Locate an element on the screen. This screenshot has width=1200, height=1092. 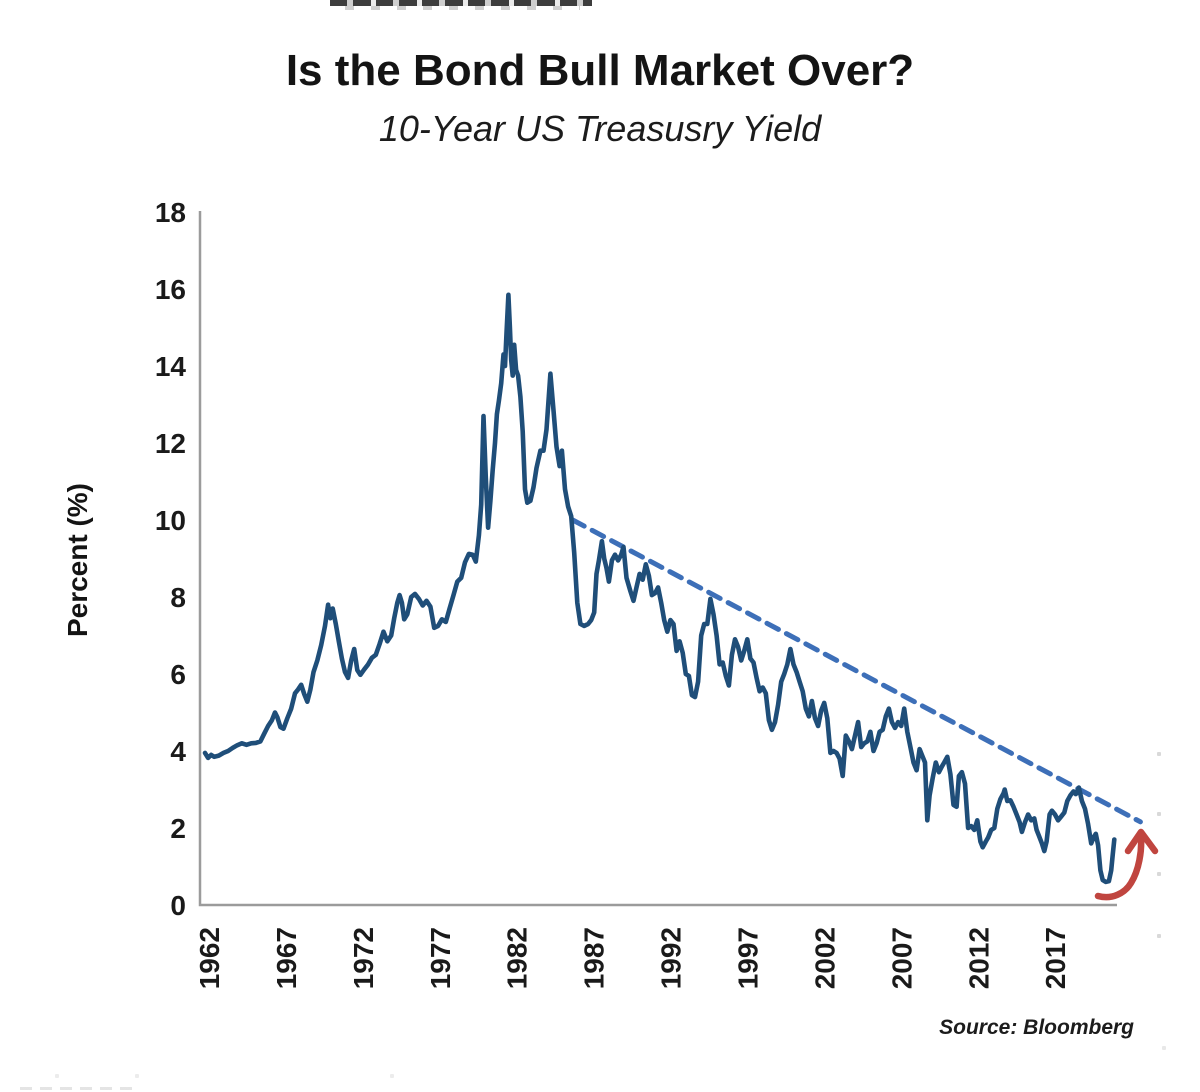
y-tick-label: 2 is located at coordinates (178, 828).